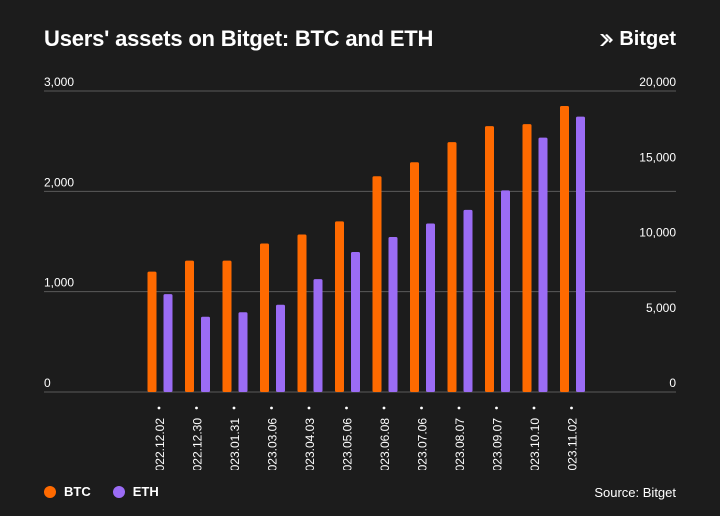 Image resolution: width=720 pixels, height=516 pixels. I want to click on x-axis-tick-label: 2023.03.06, so click(273, 444).